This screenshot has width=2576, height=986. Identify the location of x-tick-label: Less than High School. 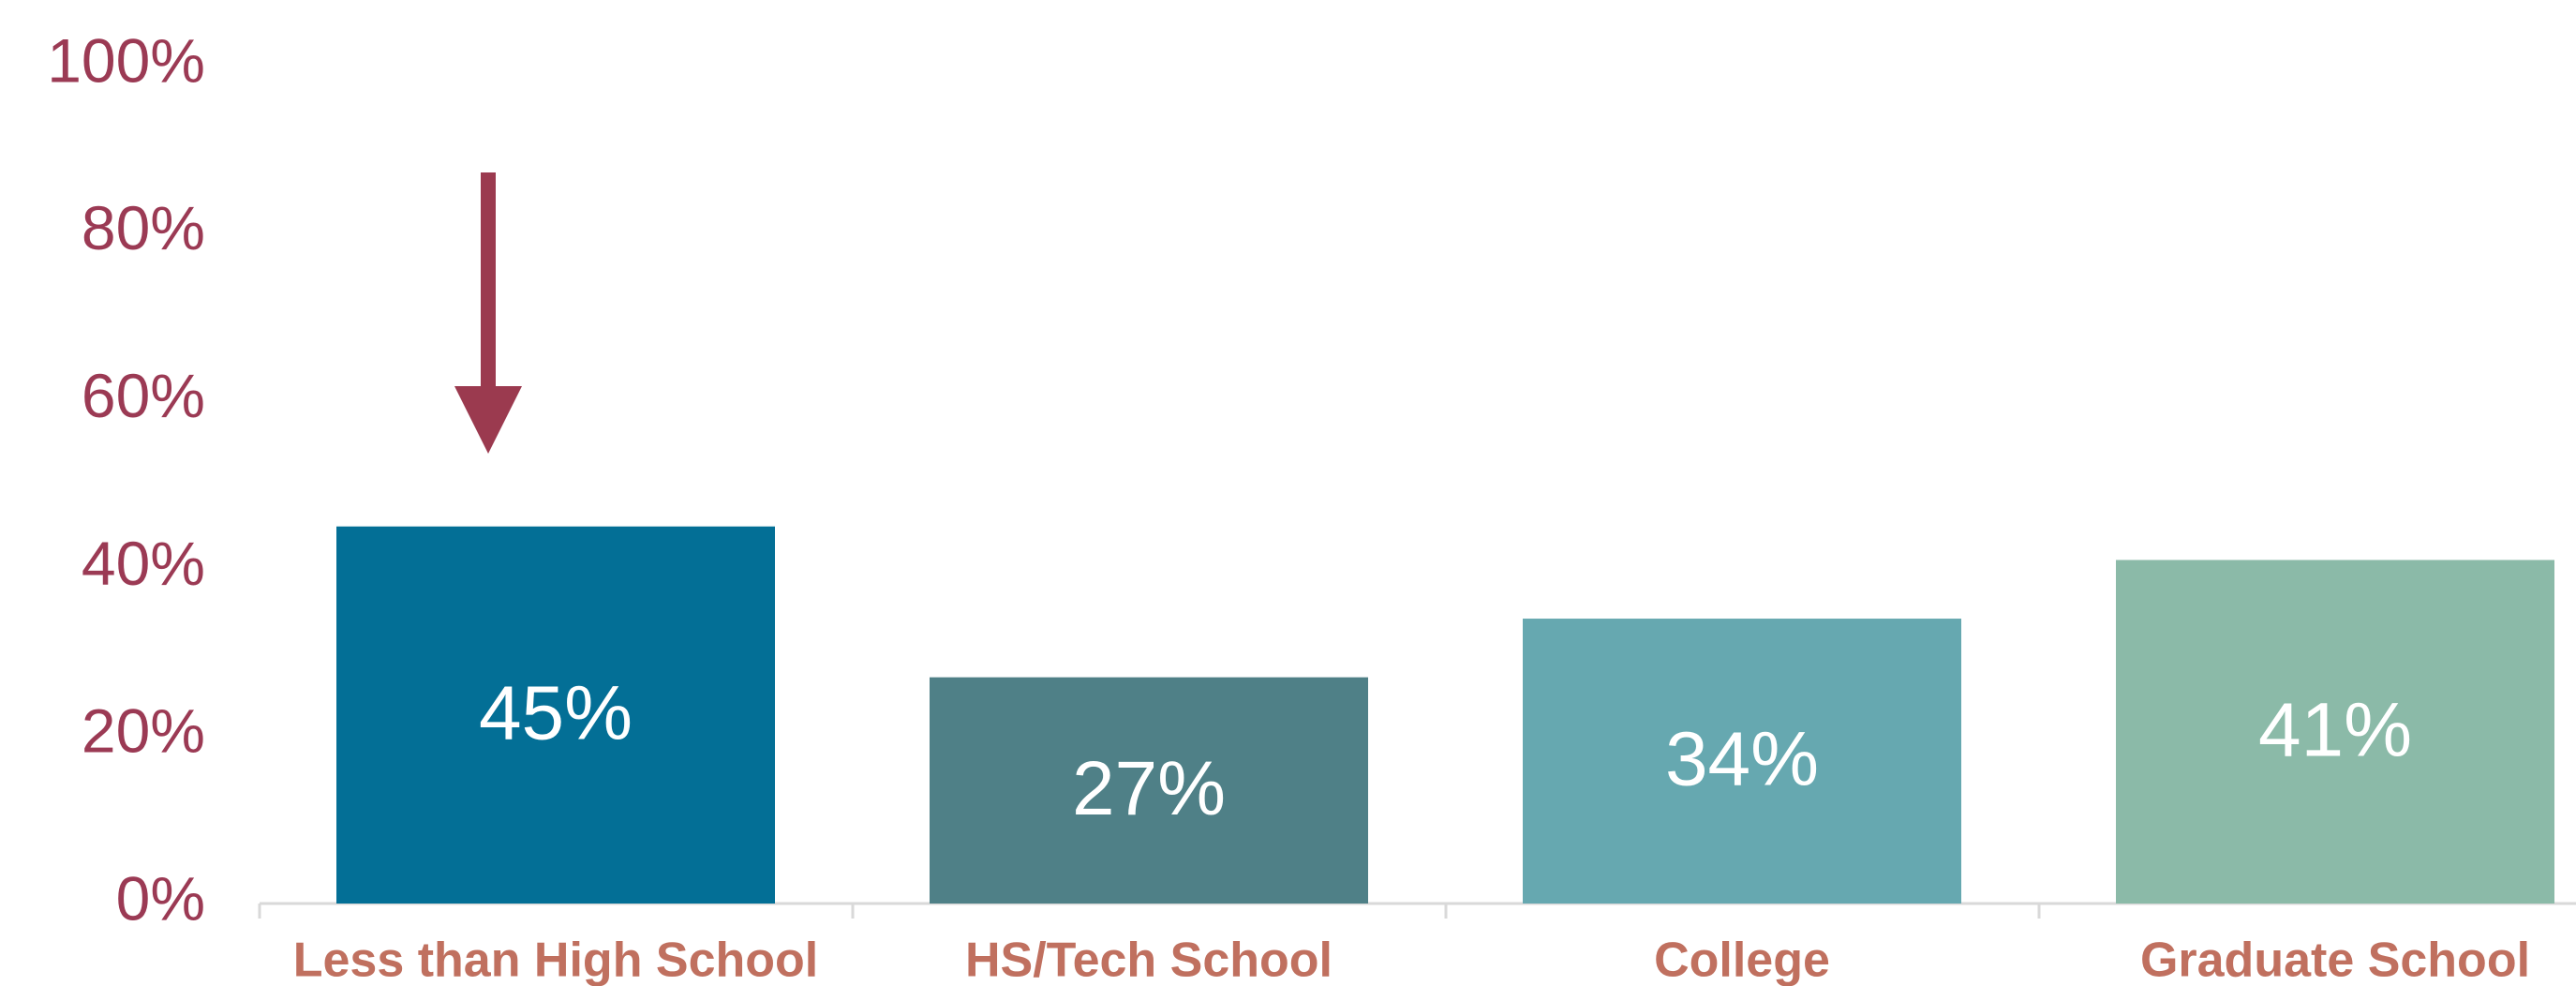
(556, 960).